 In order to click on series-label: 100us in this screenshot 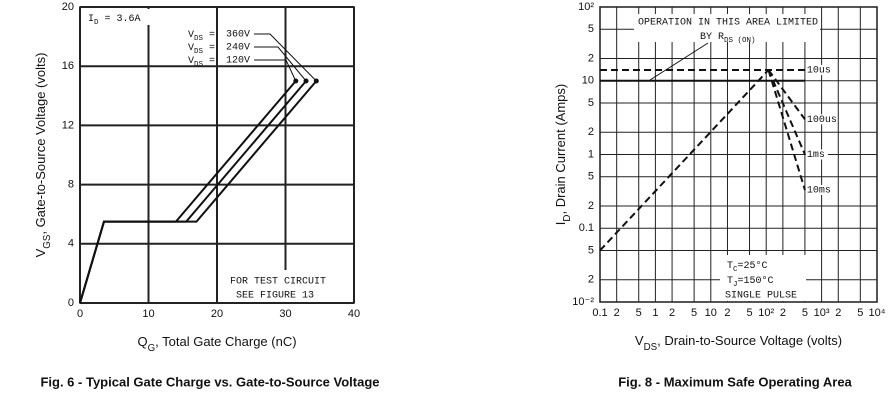, I will do `click(822, 120)`.